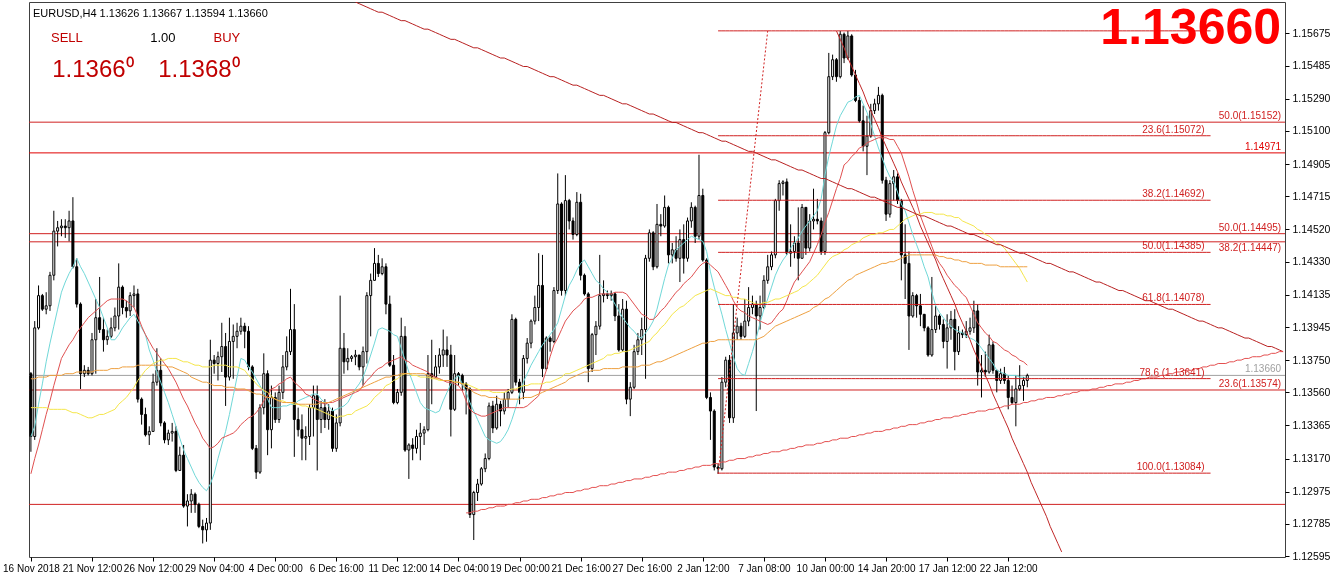 The image size is (1332, 575). I want to click on x-tick-label: 4 Dec 00:00, so click(276, 568).